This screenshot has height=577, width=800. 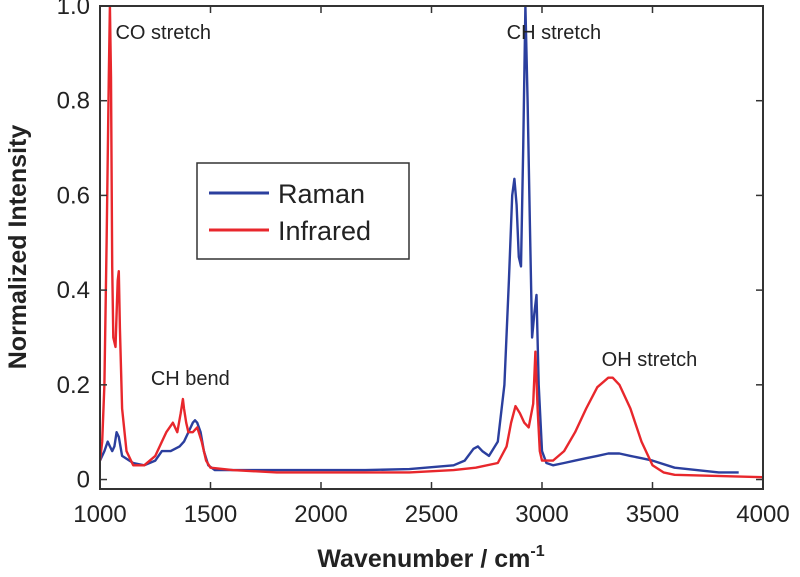 What do you see at coordinates (99, 514) in the screenshot?
I see `x-tick-label: 1000` at bounding box center [99, 514].